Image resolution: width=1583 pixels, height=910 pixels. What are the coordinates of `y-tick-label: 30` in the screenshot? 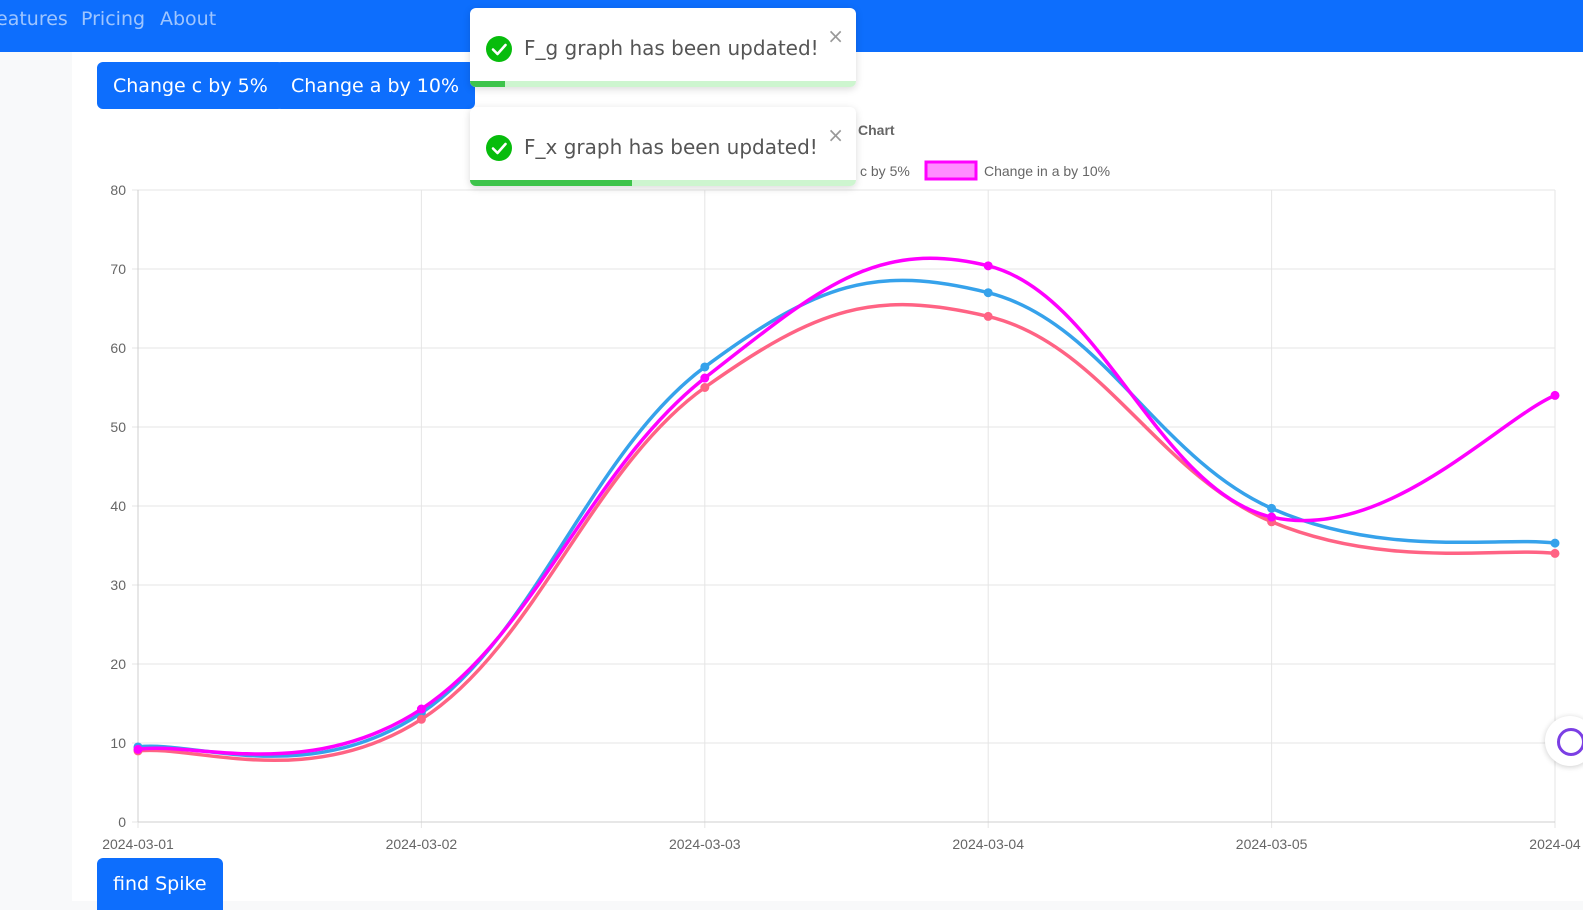 It's located at (118, 585).